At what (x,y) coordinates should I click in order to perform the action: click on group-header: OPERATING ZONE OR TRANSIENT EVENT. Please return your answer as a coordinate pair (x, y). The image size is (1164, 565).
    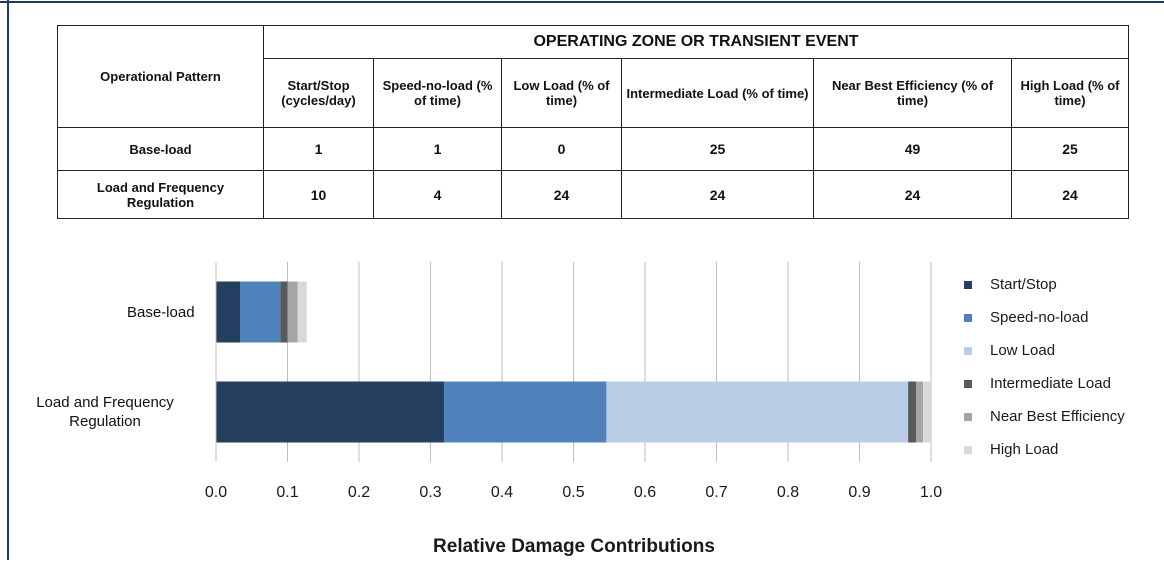
    Looking at the image, I should click on (696, 42).